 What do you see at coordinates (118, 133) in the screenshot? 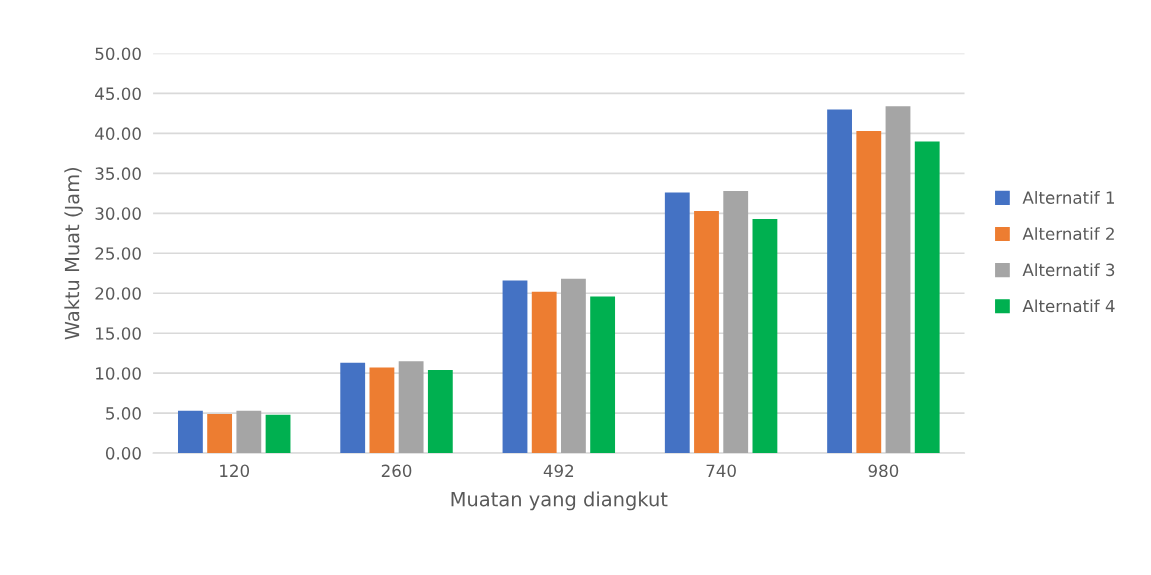
I see `y-tick-label: 40.00` at bounding box center [118, 133].